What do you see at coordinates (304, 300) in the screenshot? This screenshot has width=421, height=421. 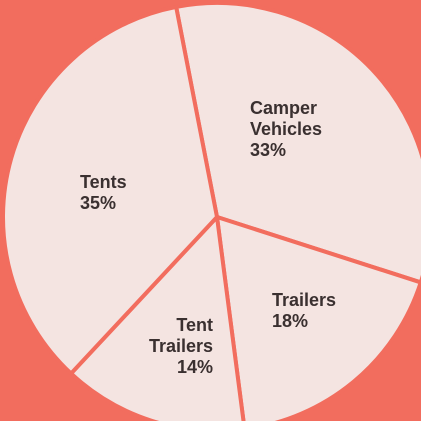 I see `category-label: Trailers` at bounding box center [304, 300].